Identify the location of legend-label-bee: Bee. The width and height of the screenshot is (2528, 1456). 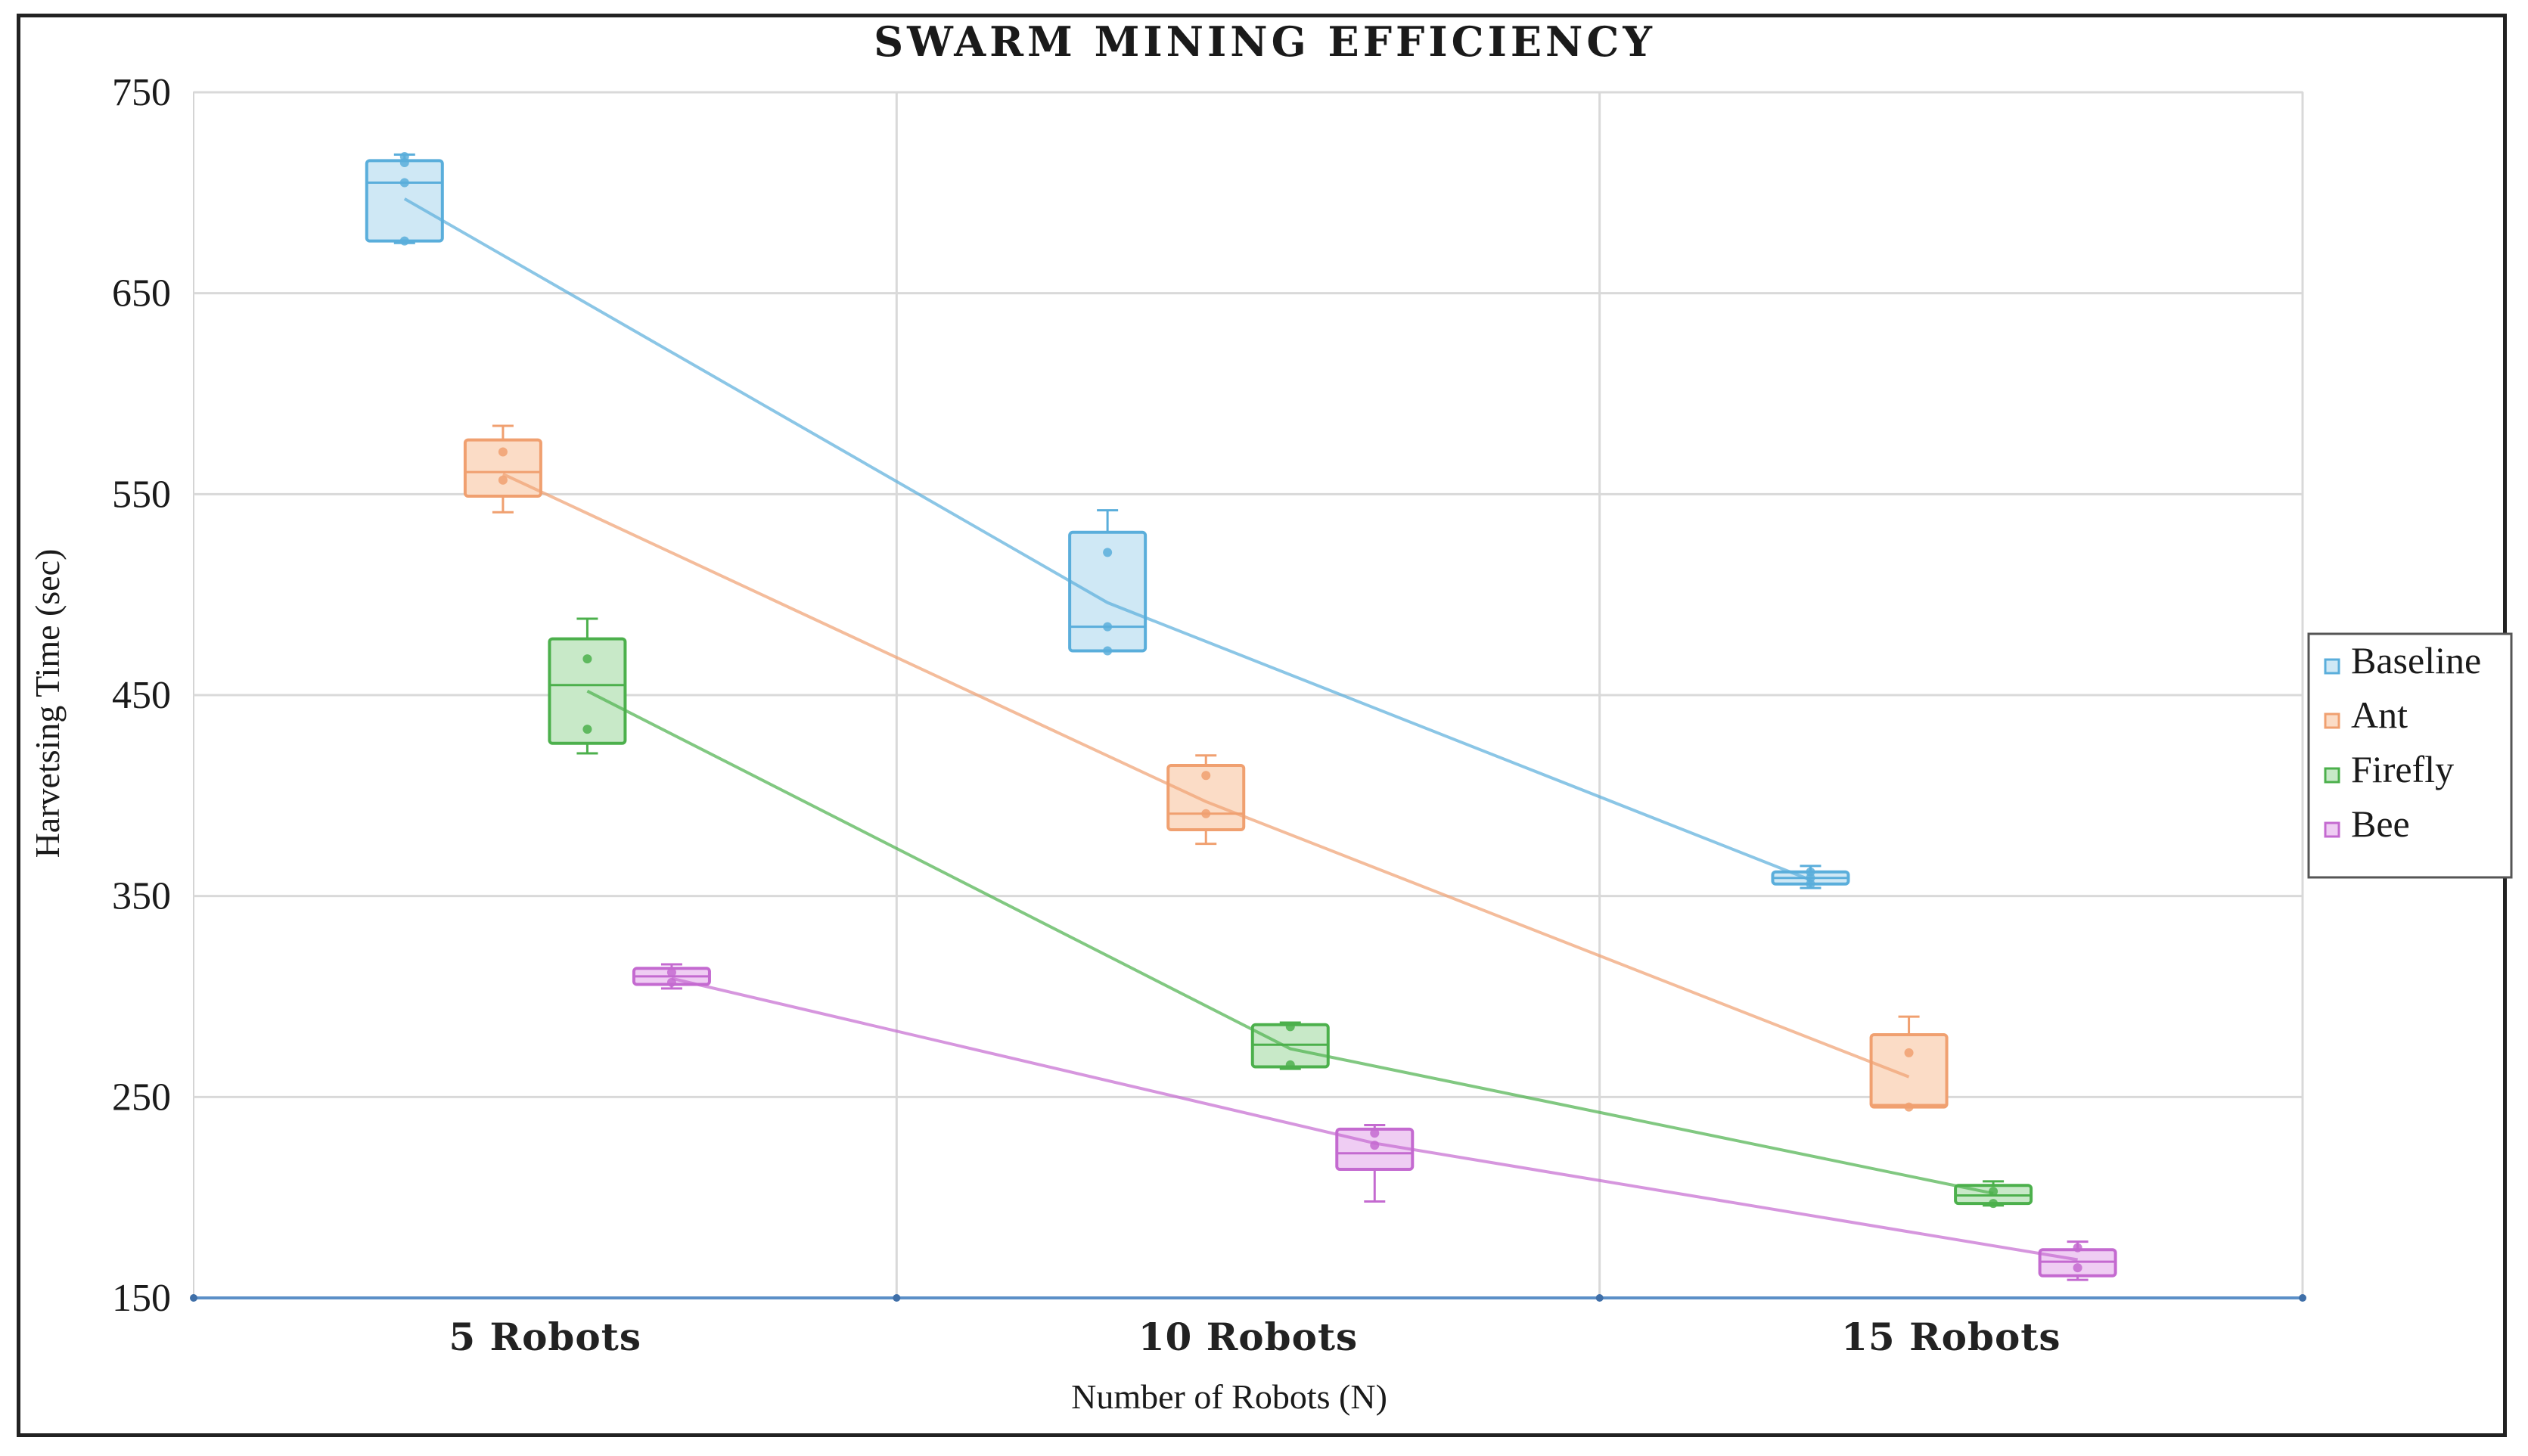
(2380, 824).